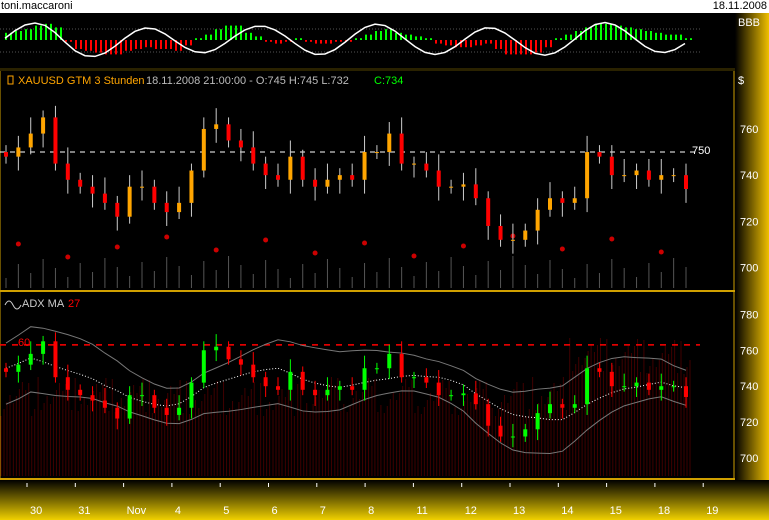  What do you see at coordinates (388, 81) in the screenshot?
I see `close-info: C:734` at bounding box center [388, 81].